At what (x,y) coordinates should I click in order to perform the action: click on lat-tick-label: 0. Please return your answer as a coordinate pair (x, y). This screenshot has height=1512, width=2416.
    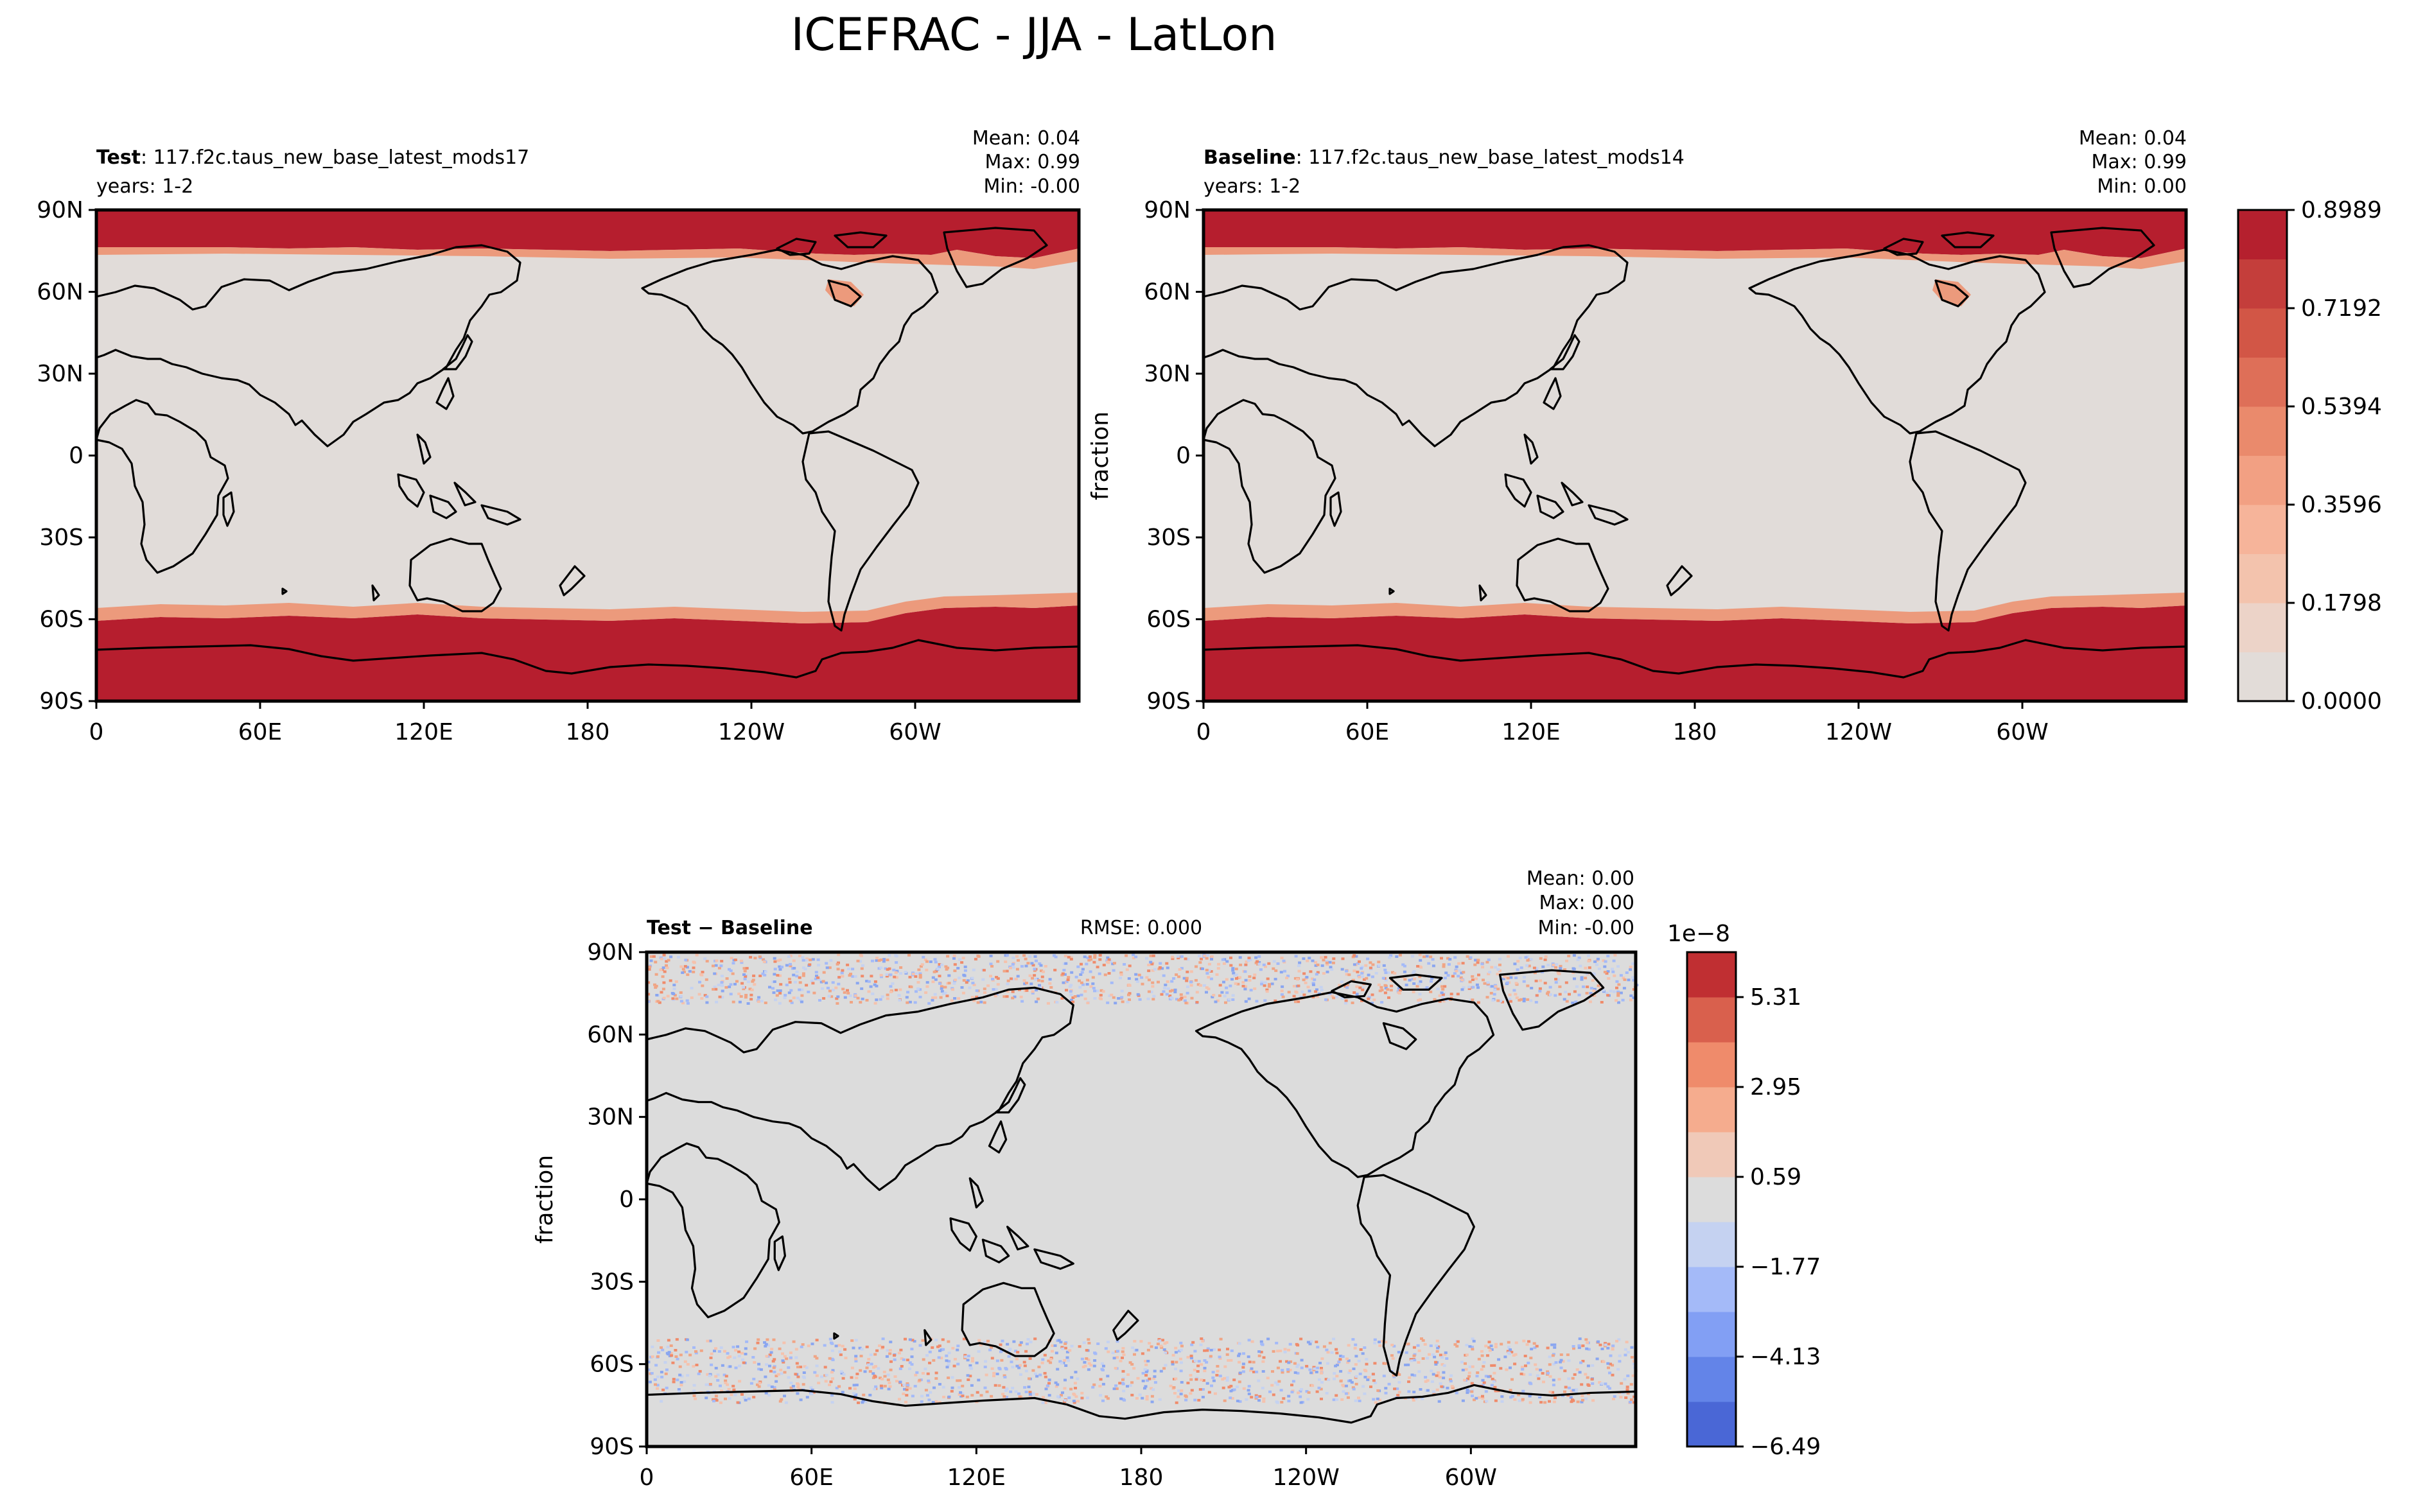
    Looking at the image, I should click on (76, 456).